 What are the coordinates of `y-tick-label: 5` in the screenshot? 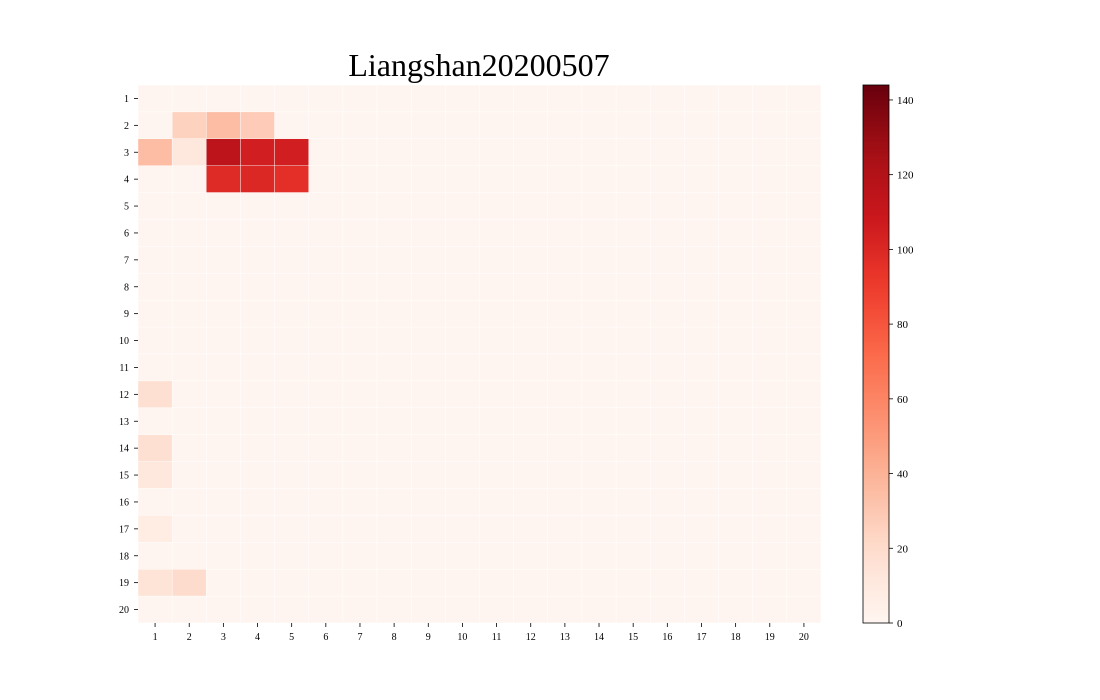 It's located at (126, 207).